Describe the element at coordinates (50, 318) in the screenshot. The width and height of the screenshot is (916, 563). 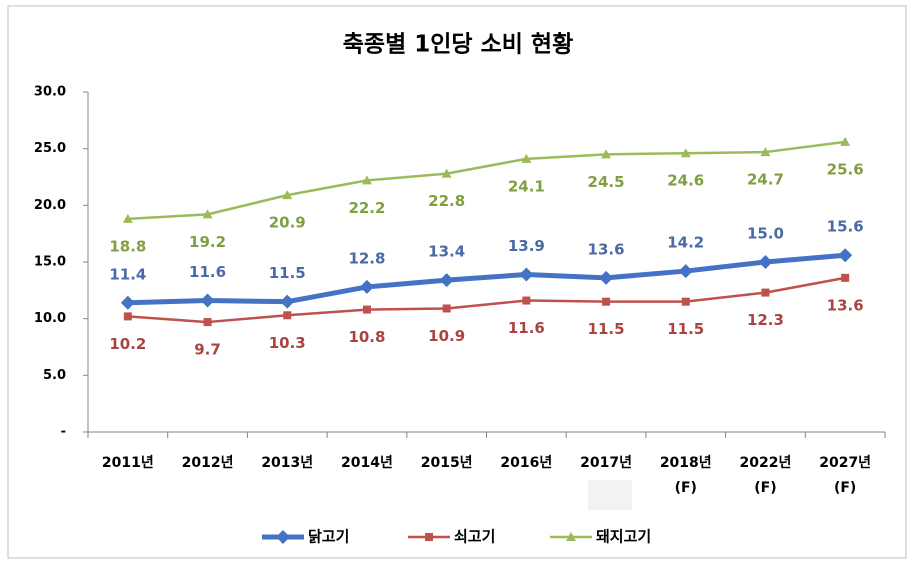
I see `y-tick-label: 10.0` at that location.